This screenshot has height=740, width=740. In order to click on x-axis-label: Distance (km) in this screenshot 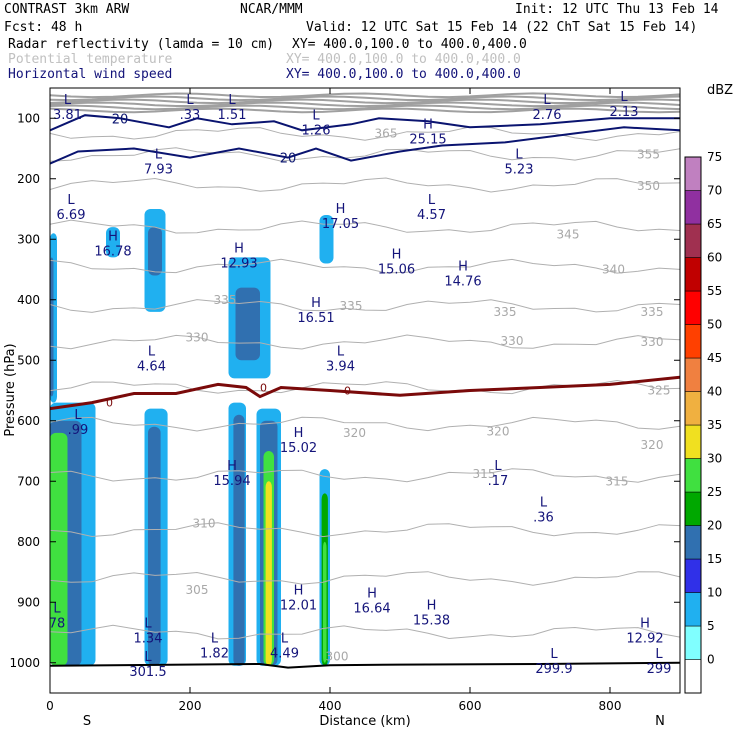, I will do `click(364, 721)`.